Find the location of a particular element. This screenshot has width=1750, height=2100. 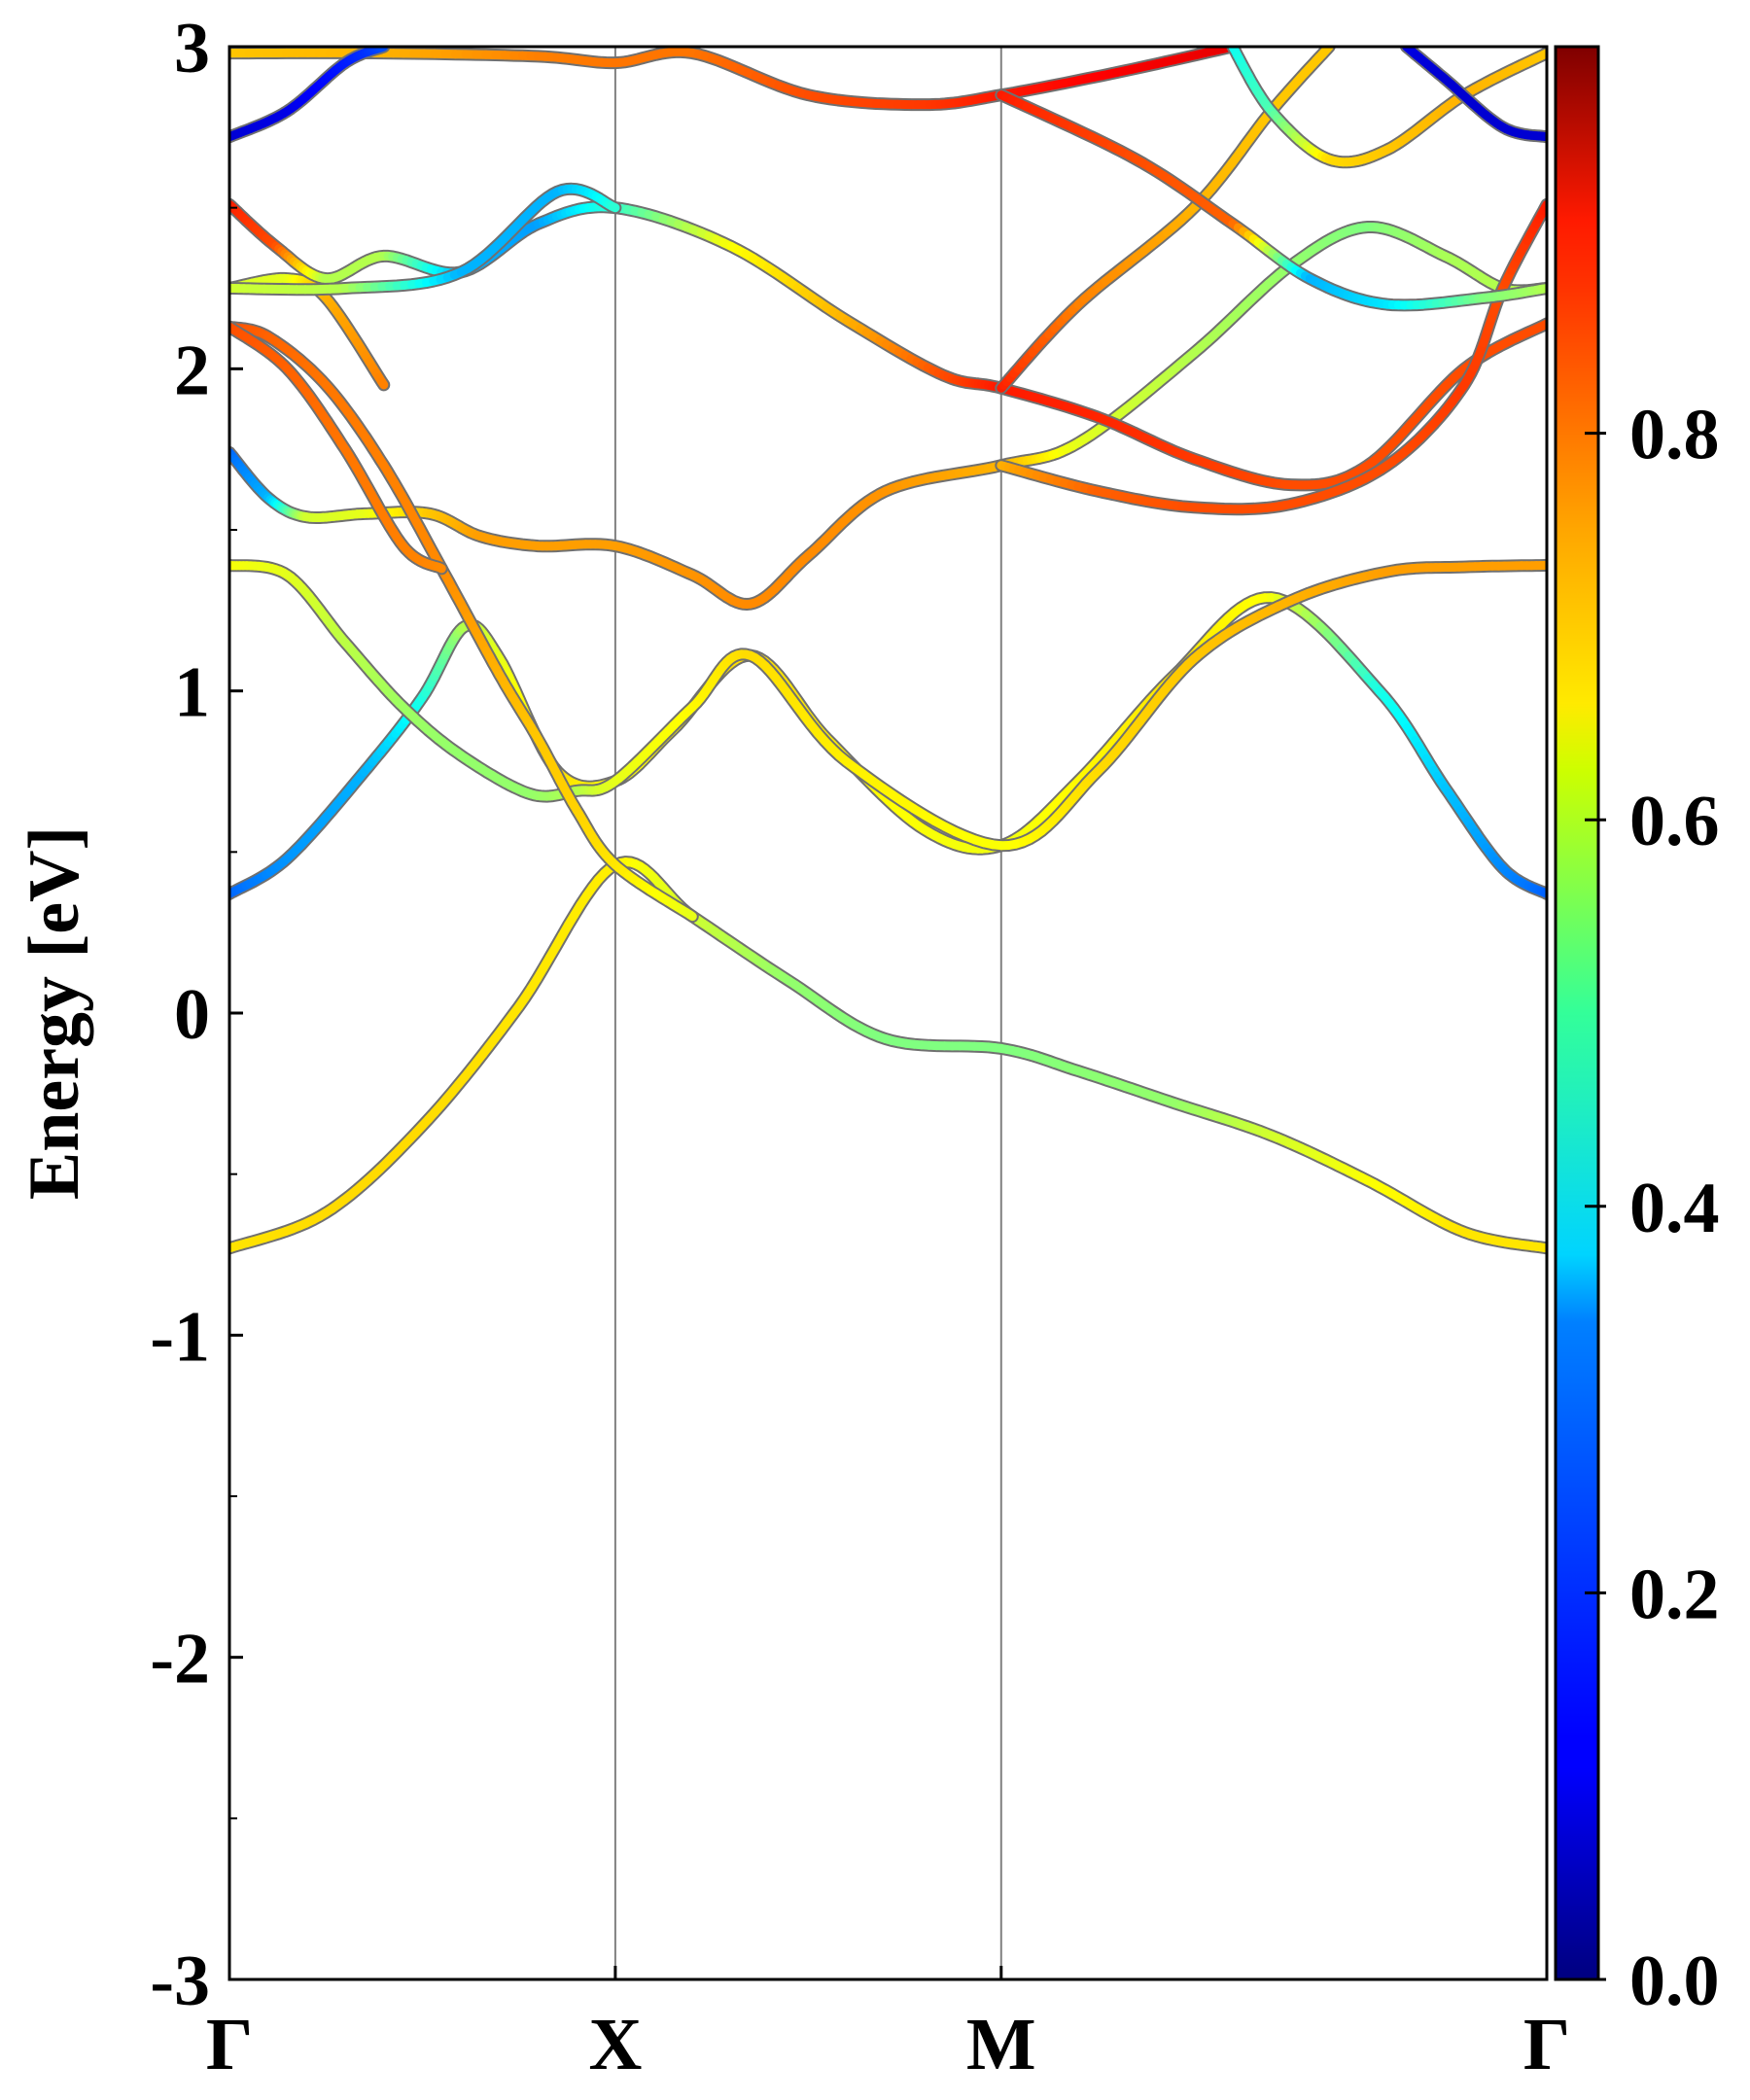

colorbar-tick-label: 0.0 is located at coordinates (1674, 1981).